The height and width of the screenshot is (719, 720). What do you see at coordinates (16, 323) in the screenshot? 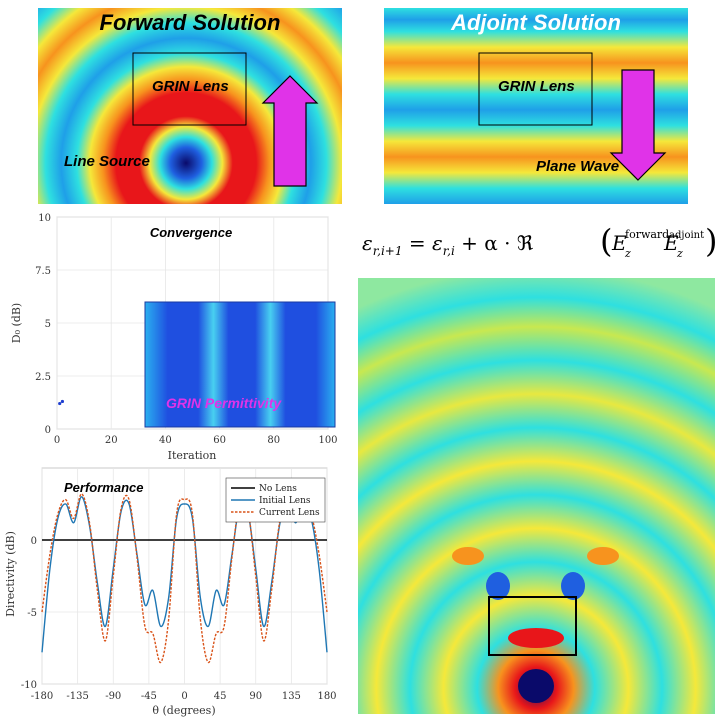
I see `convergence-ylabel: D₀ (dB)` at bounding box center [16, 323].